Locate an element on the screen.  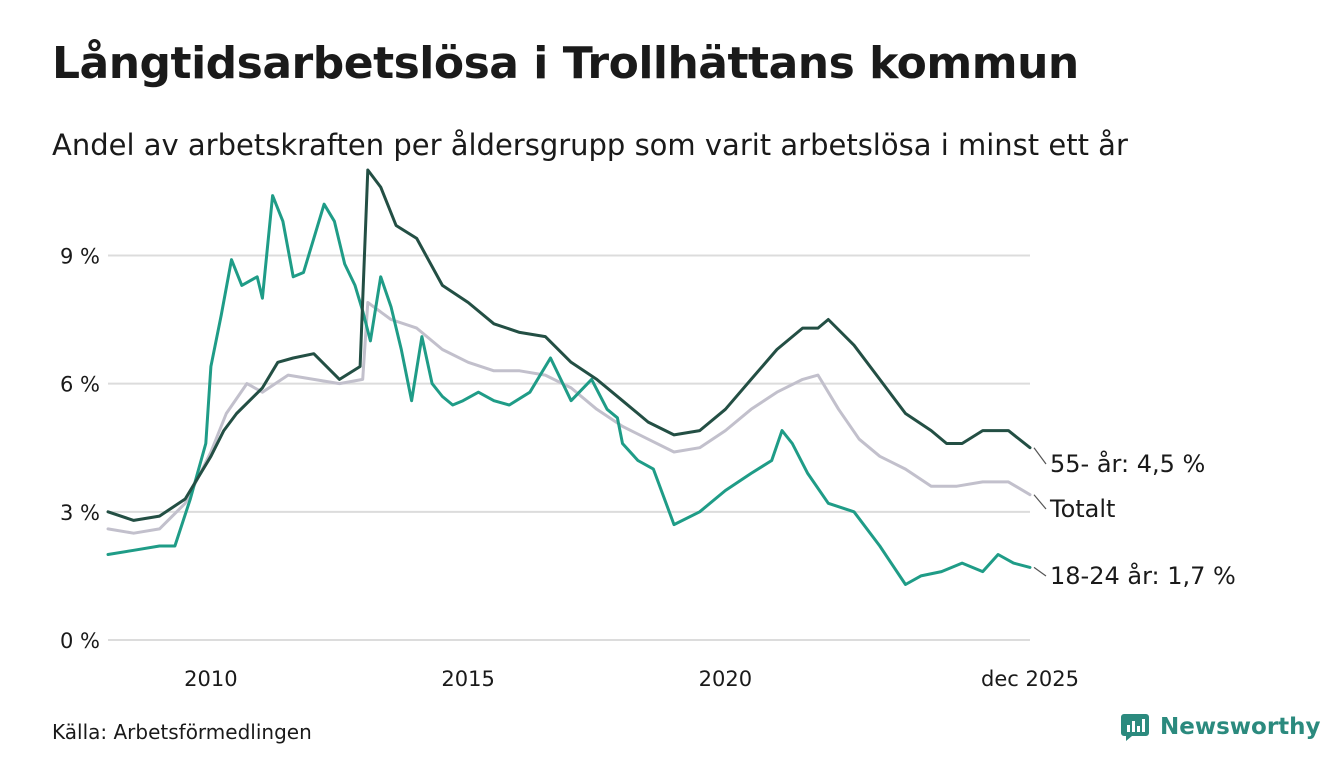
bar-chart-speech-bubble-icon is located at coordinates (1135, 727).